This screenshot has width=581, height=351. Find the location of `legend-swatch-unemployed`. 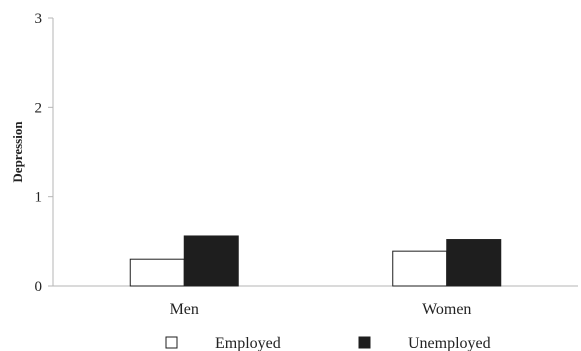

legend-swatch-unemployed is located at coordinates (364, 342).